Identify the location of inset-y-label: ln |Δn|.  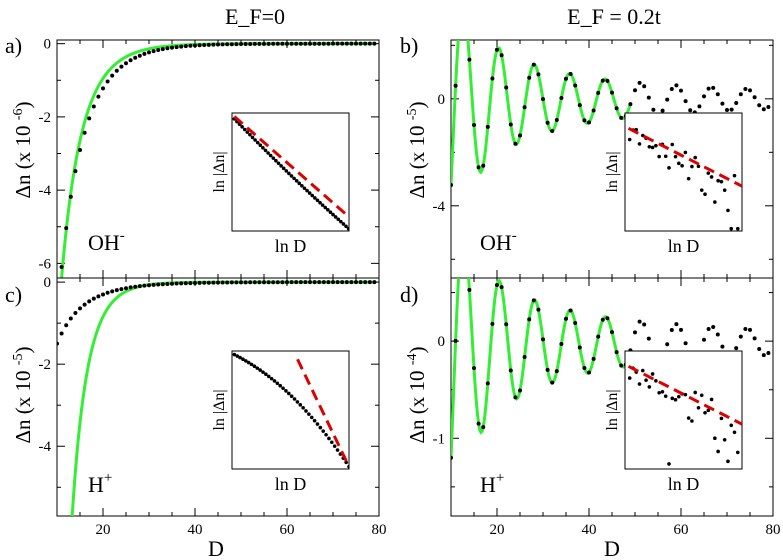
(612, 171).